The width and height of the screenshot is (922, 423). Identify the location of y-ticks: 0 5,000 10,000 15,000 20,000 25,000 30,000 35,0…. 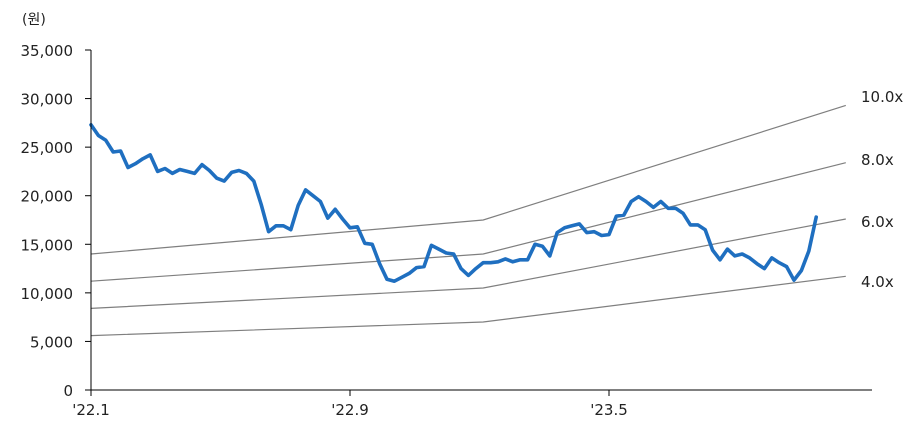
(56, 221).